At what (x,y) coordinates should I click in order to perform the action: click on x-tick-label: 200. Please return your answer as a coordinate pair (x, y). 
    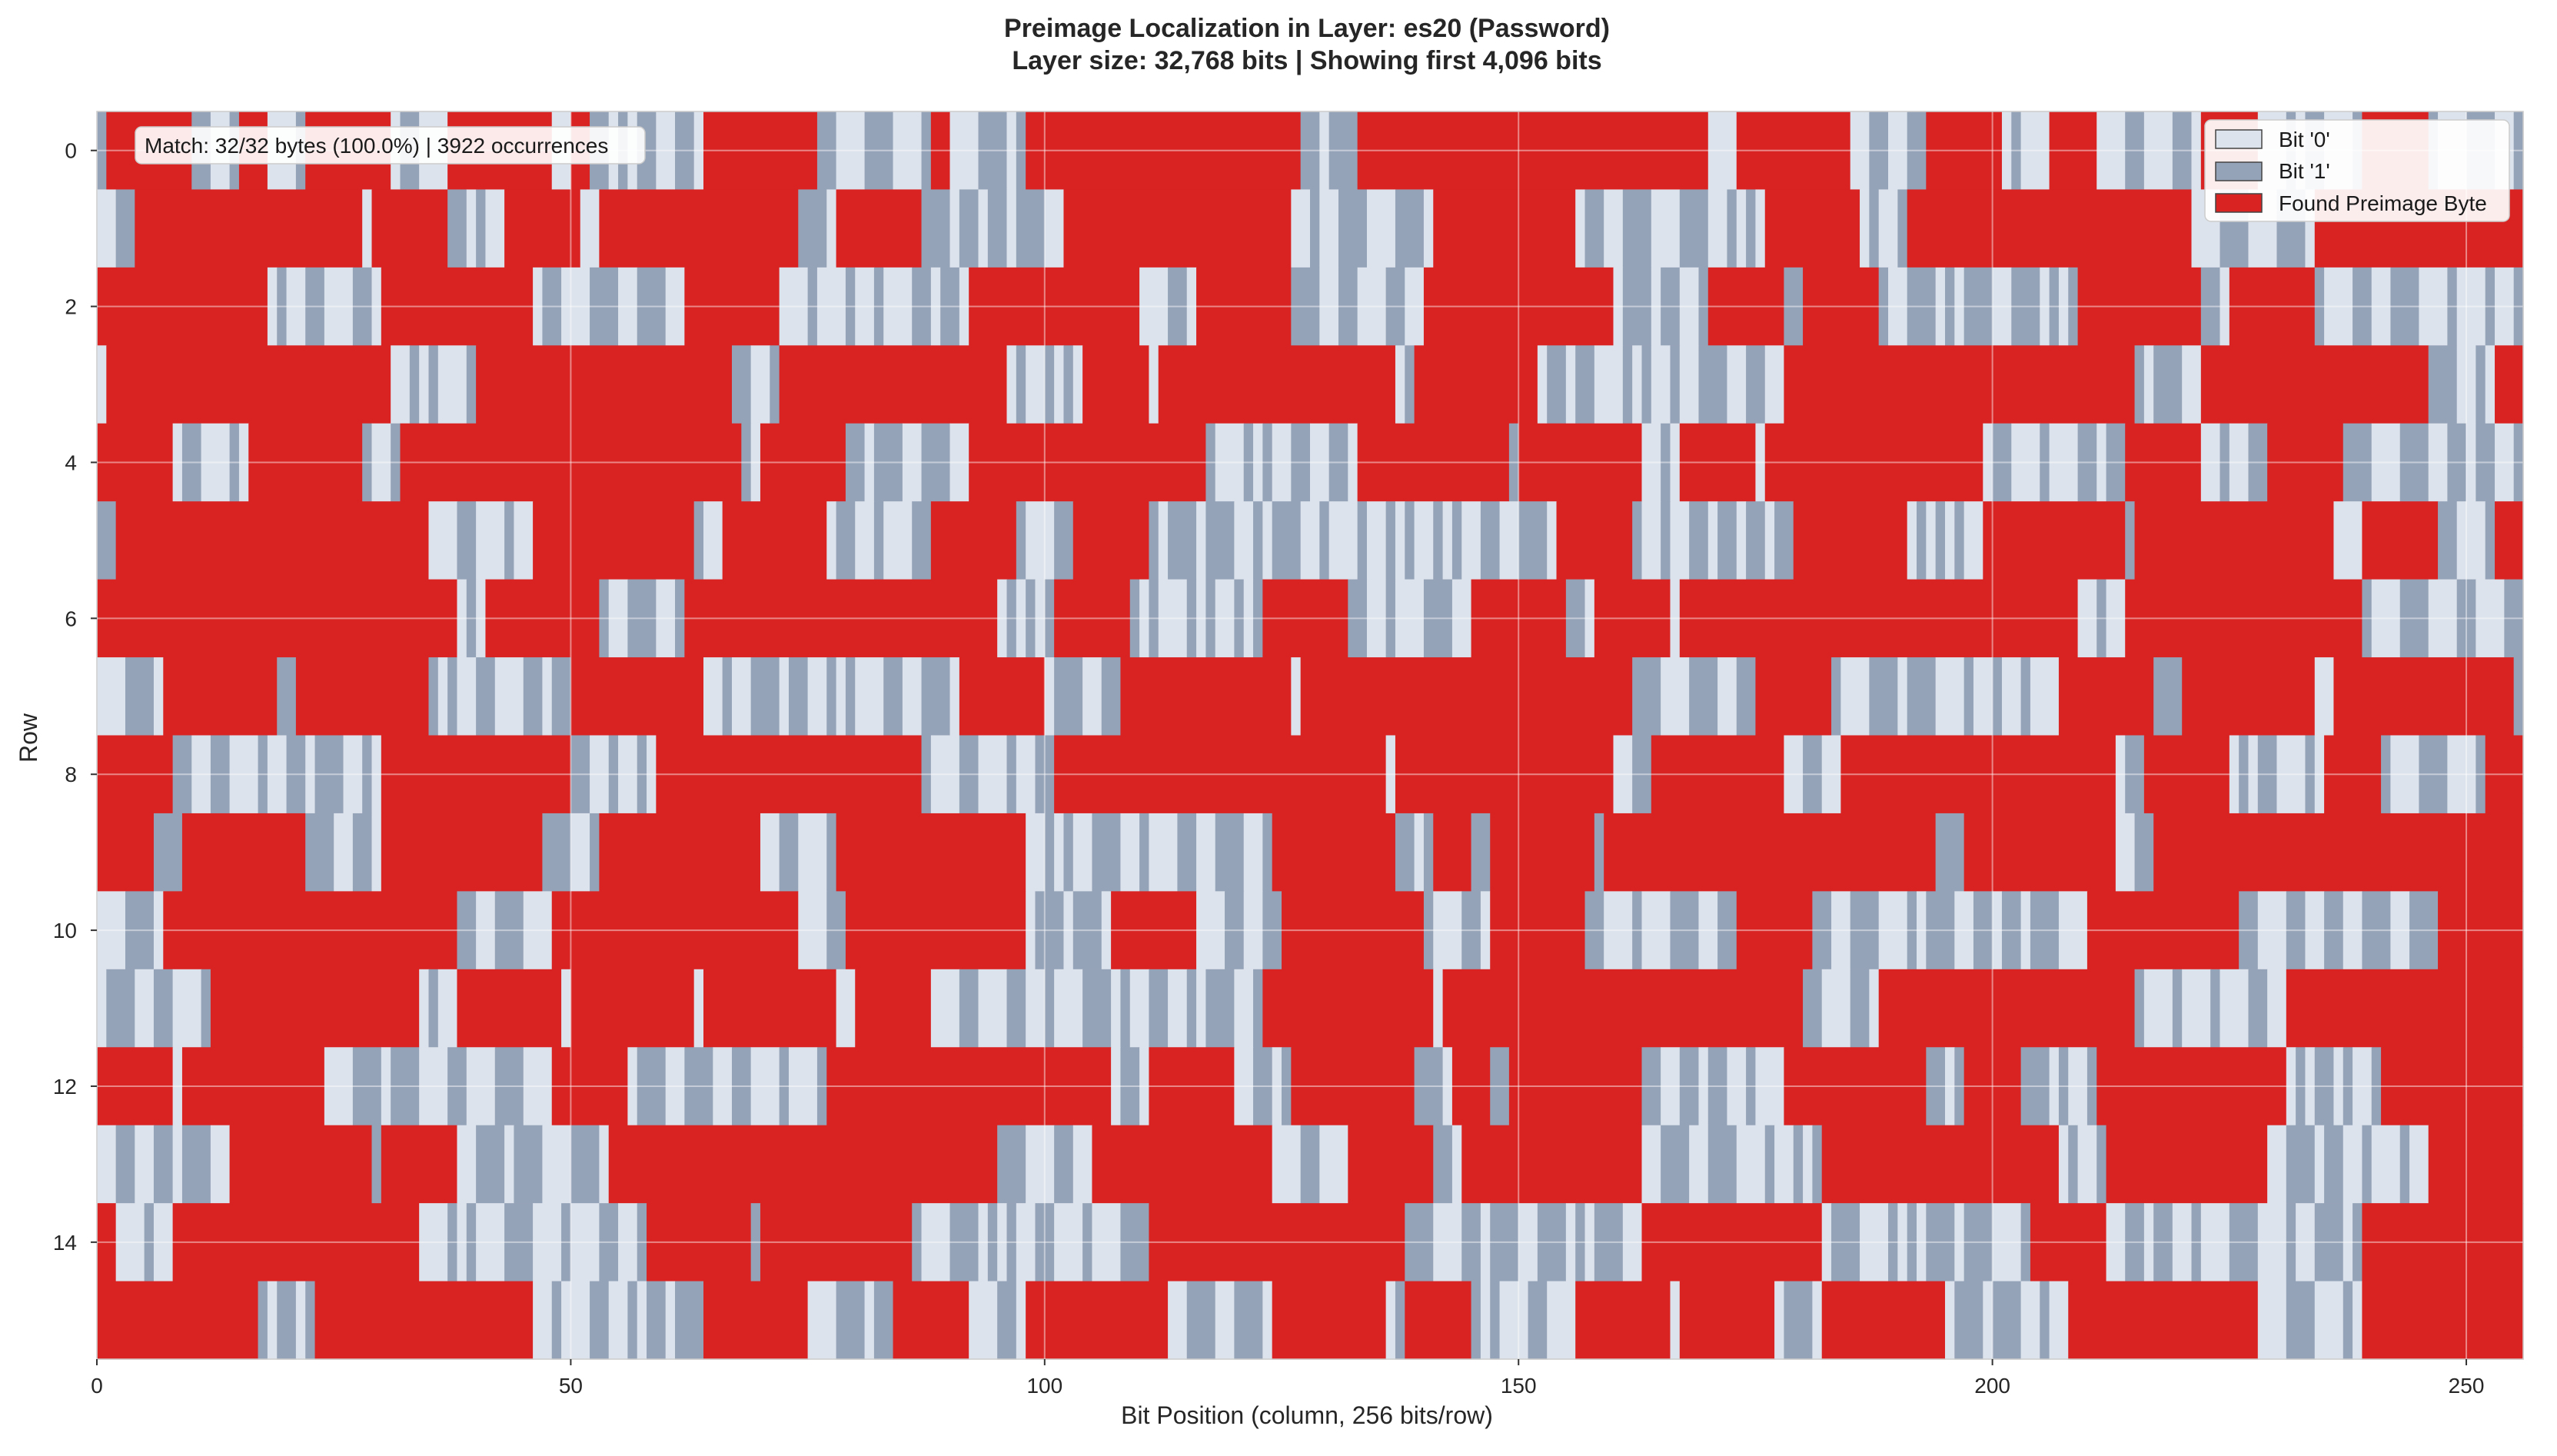
    Looking at the image, I should click on (1992, 1386).